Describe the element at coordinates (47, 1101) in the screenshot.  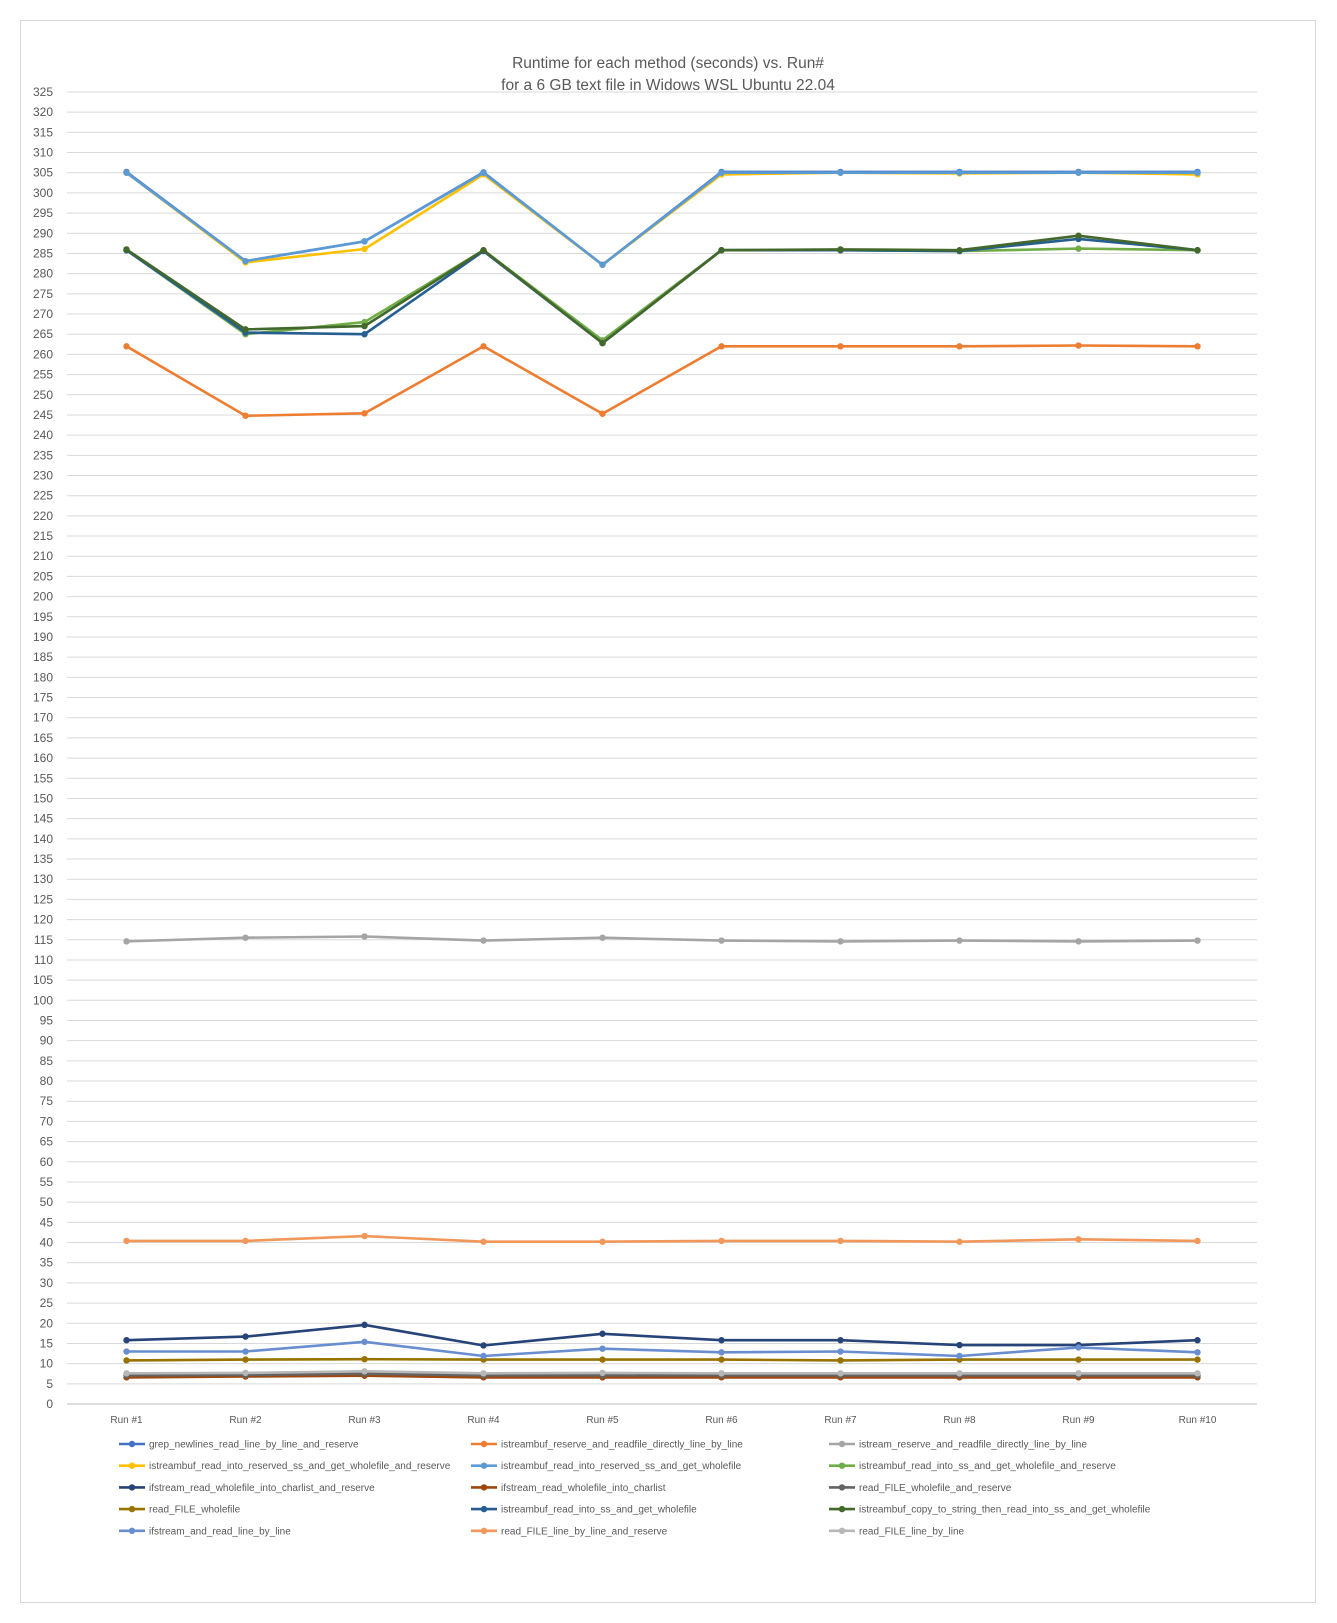
I see `y-tick-label: 75` at that location.